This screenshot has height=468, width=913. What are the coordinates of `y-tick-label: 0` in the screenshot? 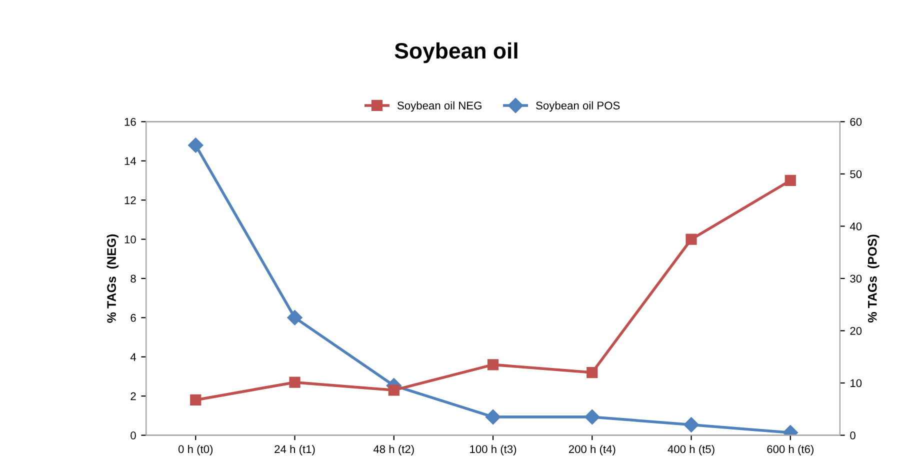 It's located at (133, 436).